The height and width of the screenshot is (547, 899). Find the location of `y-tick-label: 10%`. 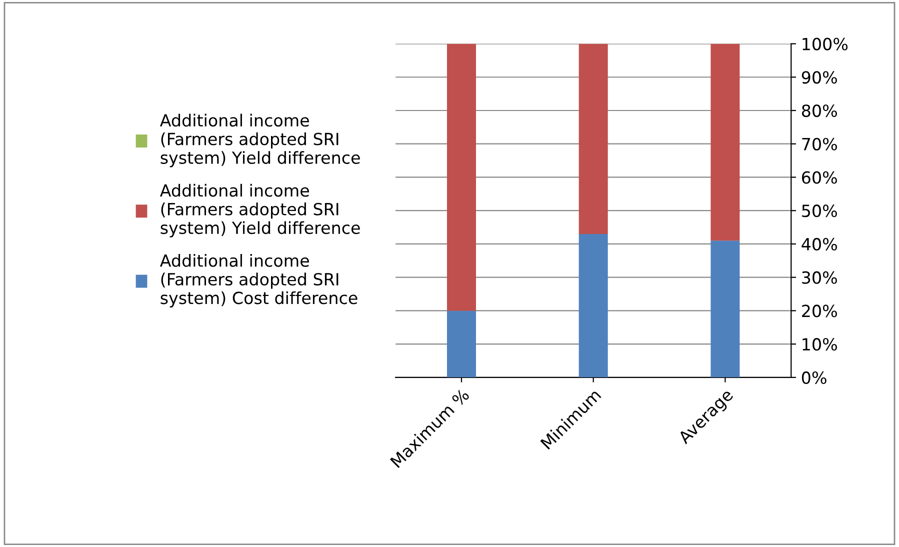

y-tick-label: 10% is located at coordinates (819, 344).